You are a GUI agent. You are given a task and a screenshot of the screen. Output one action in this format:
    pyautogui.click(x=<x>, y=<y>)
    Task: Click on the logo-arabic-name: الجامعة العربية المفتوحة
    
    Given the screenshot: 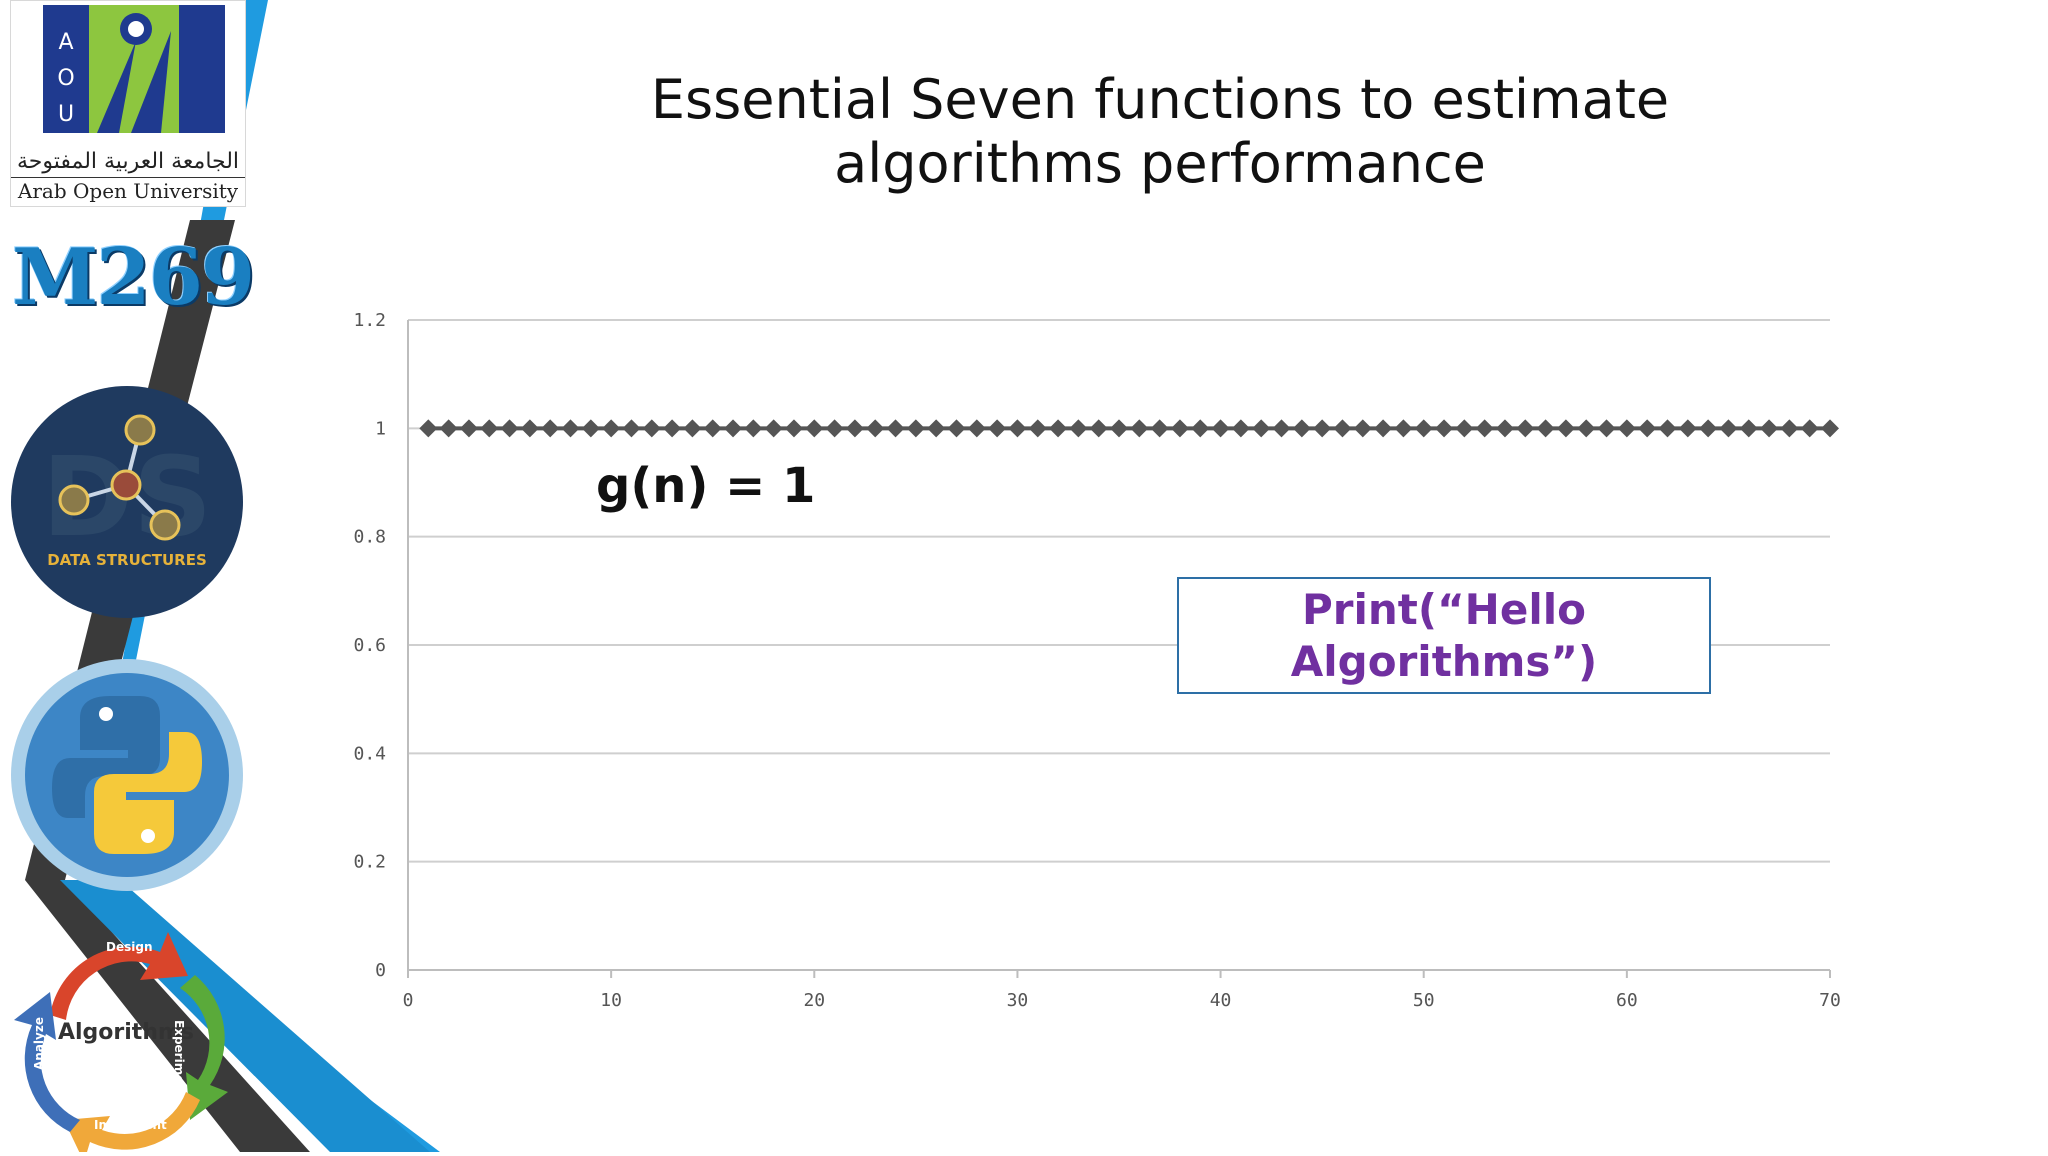 What is the action you would take?
    pyautogui.click(x=128, y=161)
    